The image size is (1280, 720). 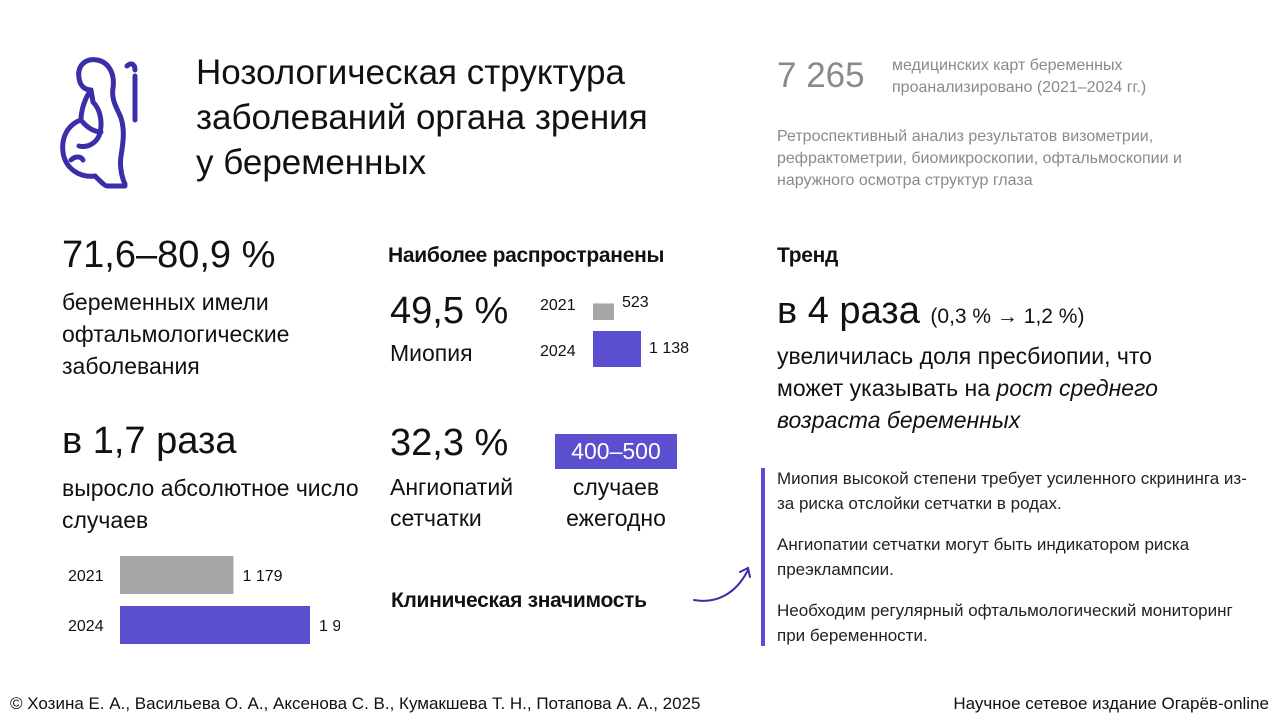 I want to click on cases-value-label: 1 974, so click(x=329, y=626).